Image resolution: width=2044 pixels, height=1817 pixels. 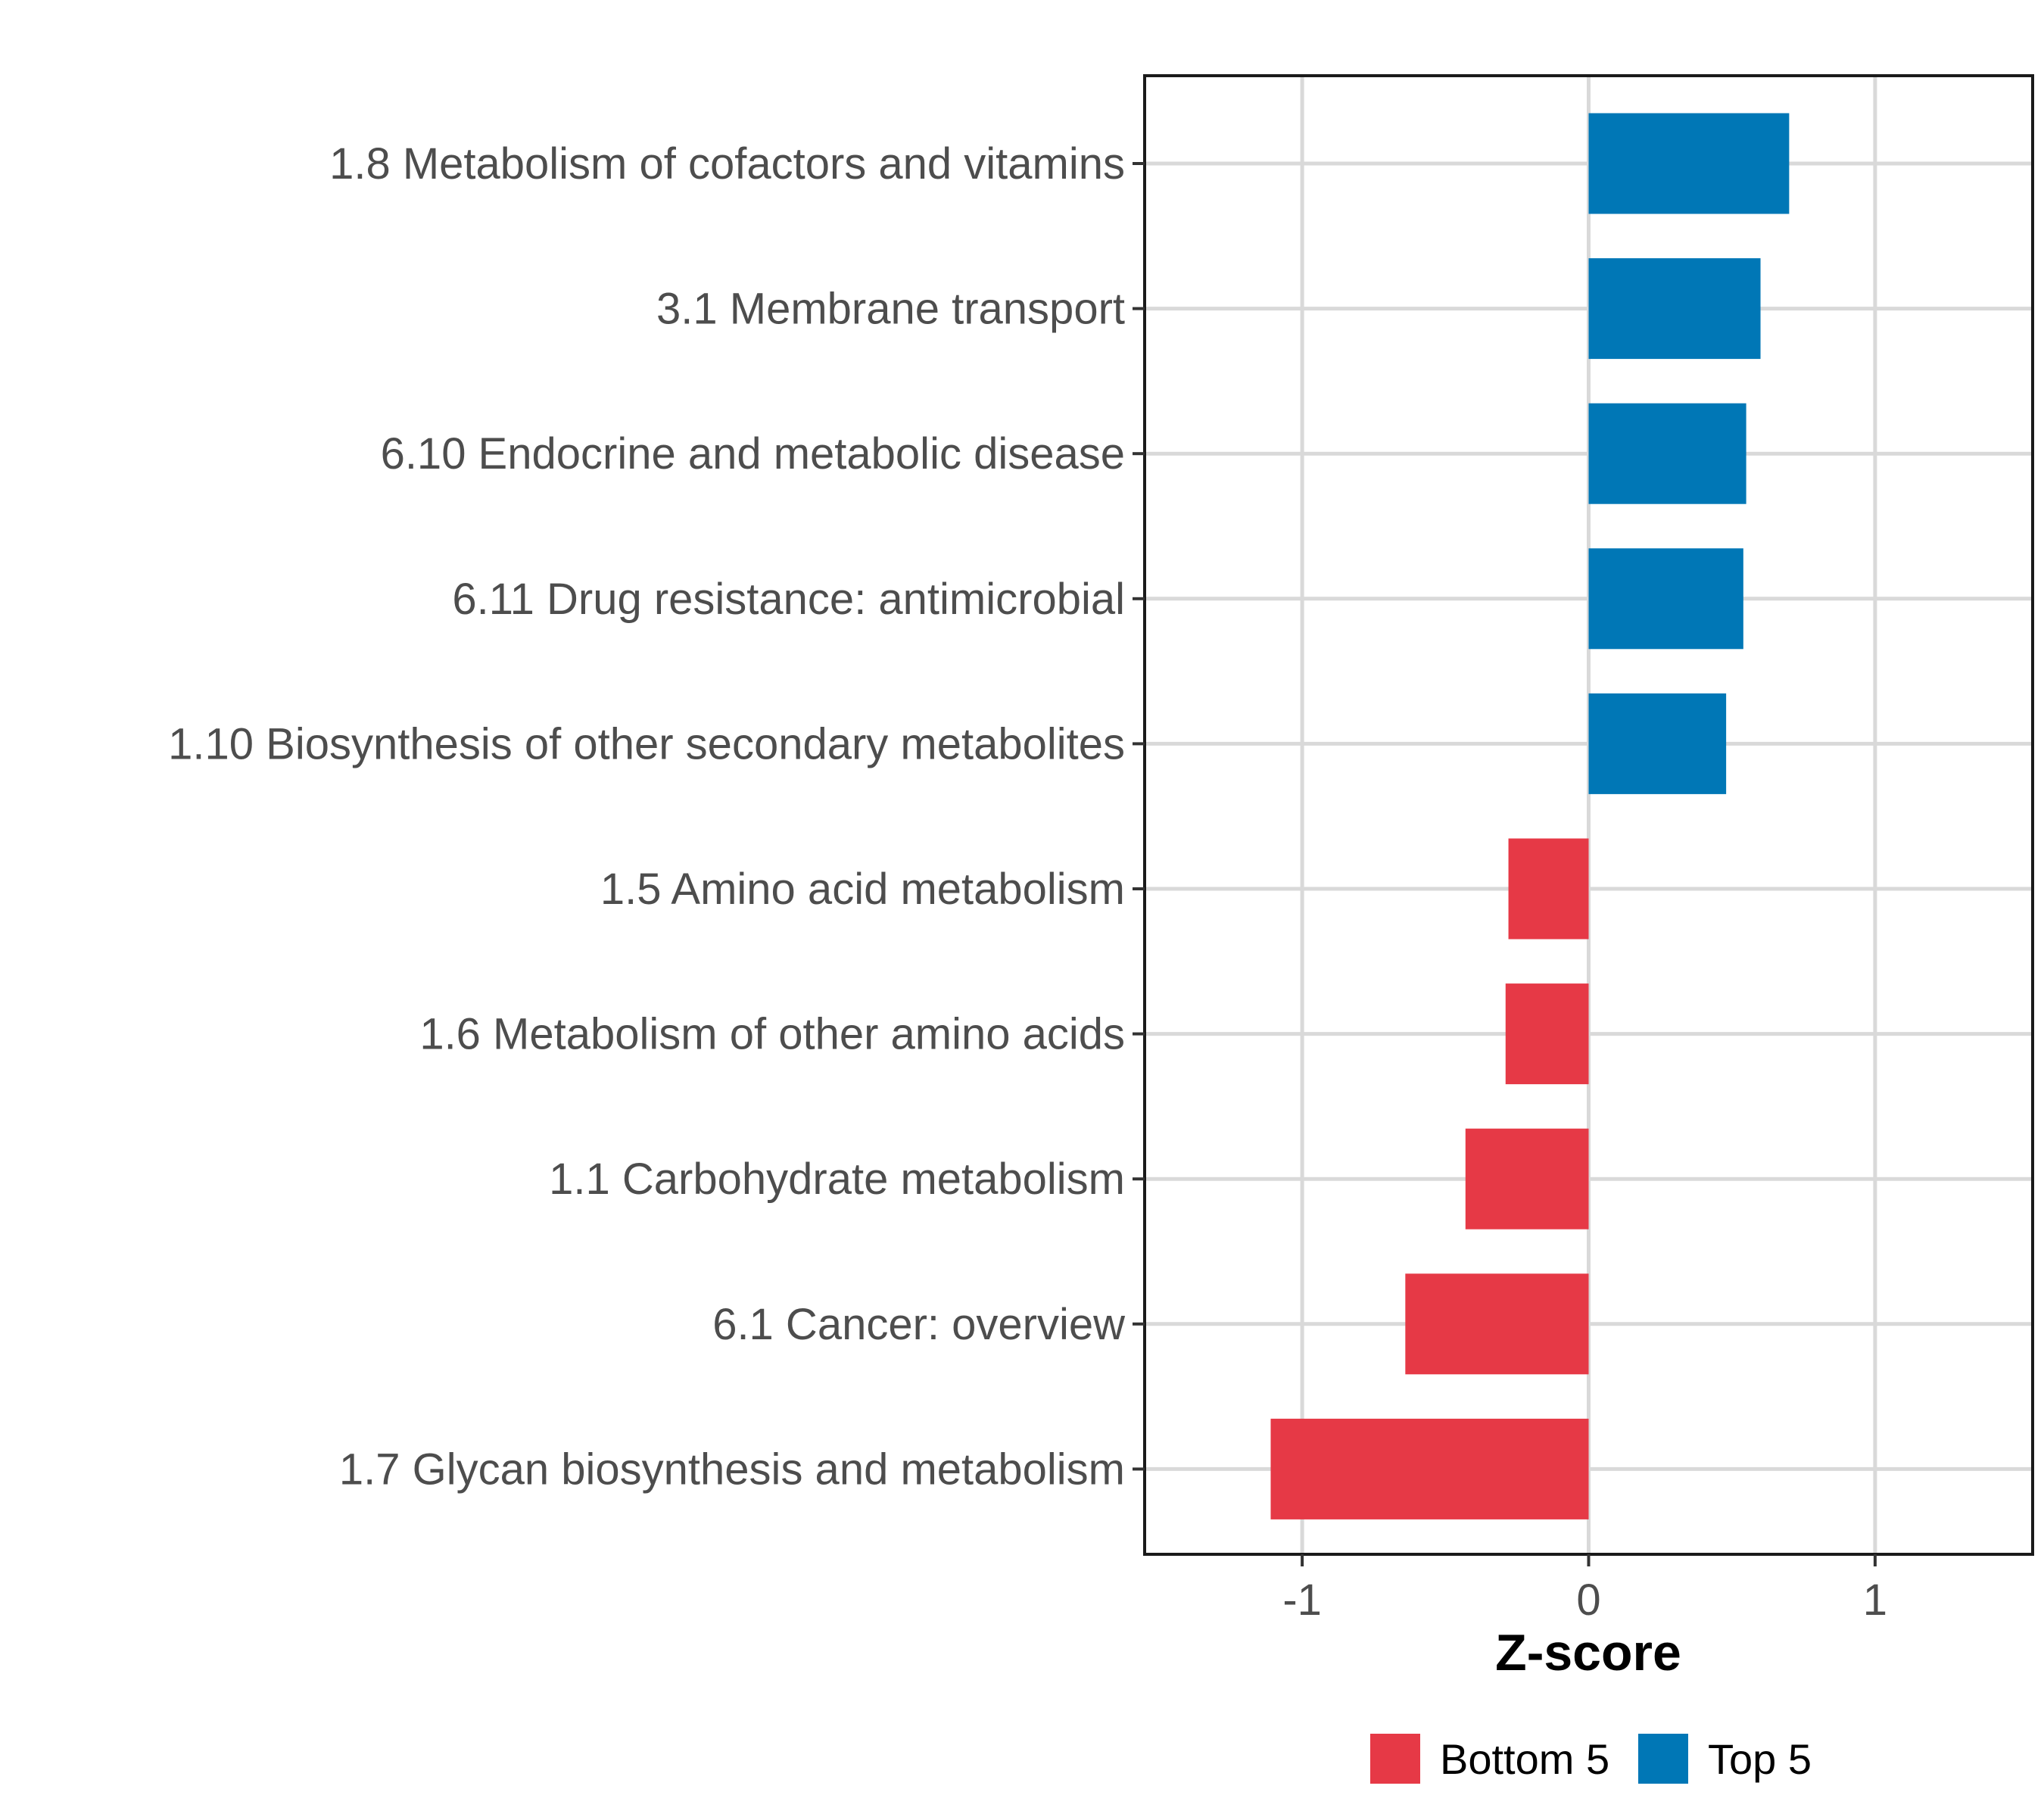 I want to click on category-label: 6.11 Drug resistance: antimicrobial, so click(x=788, y=599).